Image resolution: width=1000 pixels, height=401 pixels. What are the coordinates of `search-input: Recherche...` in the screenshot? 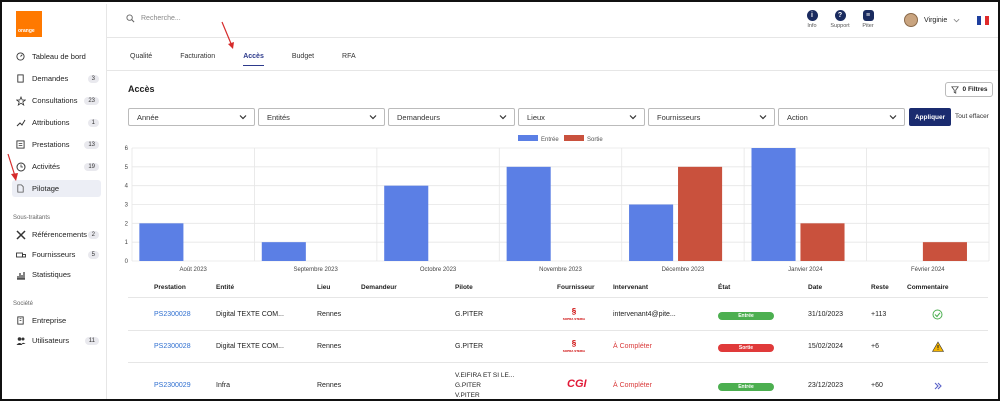 It's located at (161, 18).